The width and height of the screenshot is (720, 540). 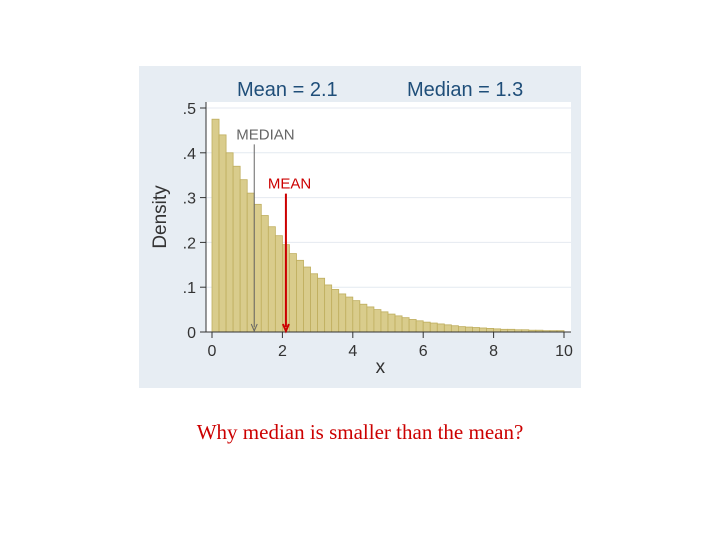 I want to click on x-tick-label: 8, so click(x=493, y=351).